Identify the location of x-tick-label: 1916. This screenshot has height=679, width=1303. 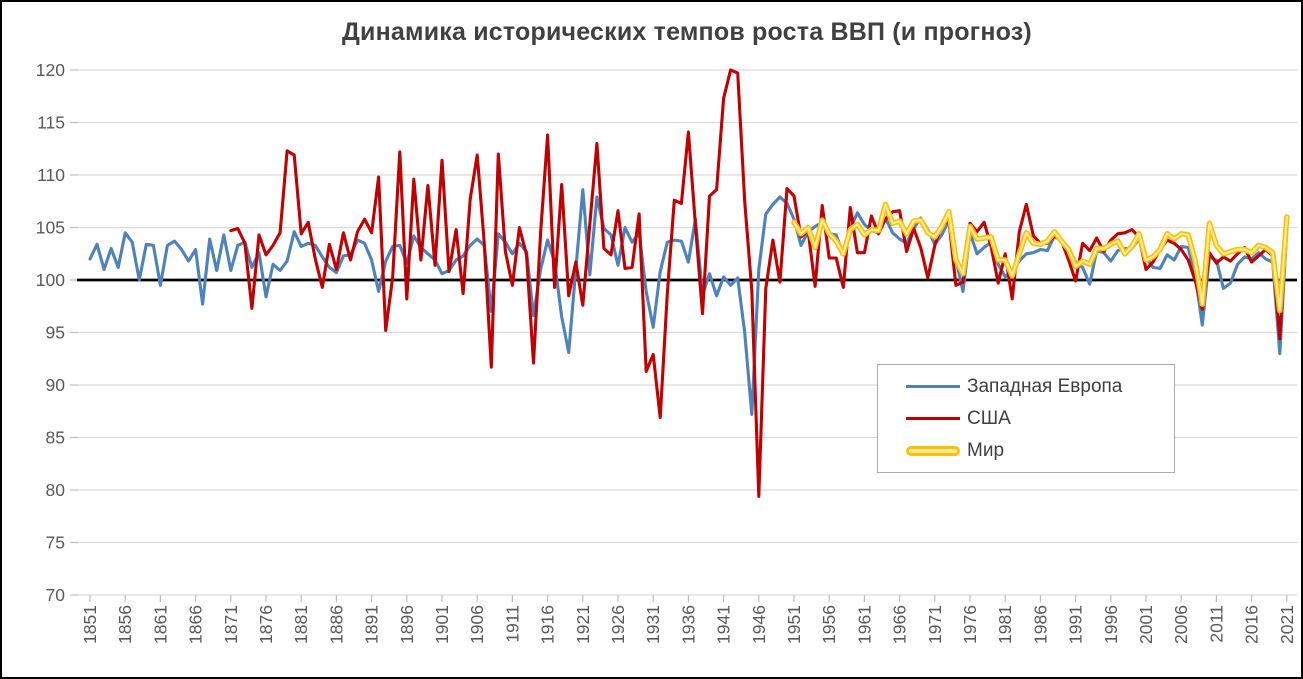
(548, 624).